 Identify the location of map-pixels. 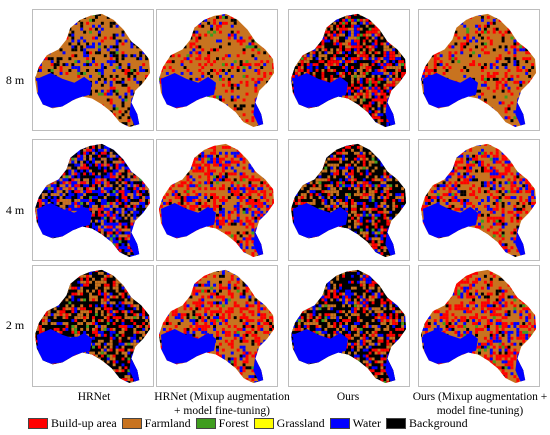
(92, 200).